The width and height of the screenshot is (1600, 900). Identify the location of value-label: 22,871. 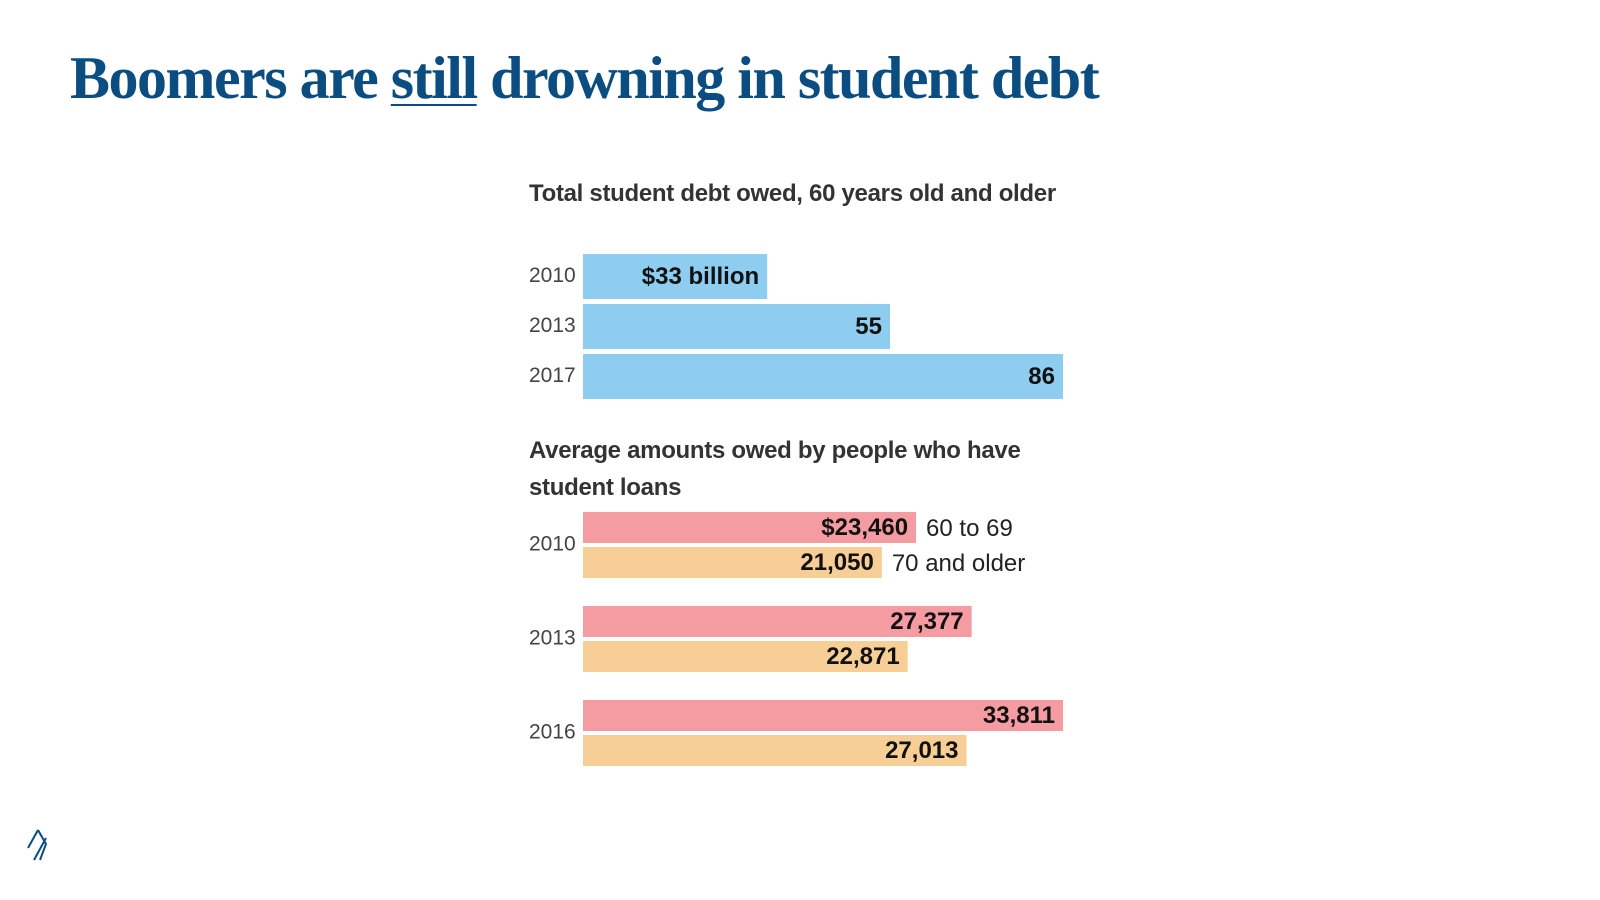
(862, 656).